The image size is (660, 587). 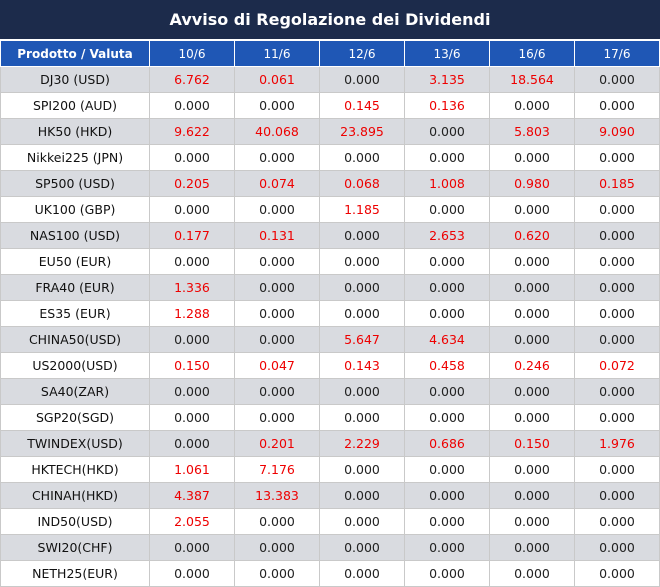 I want to click on value-cell: 0.145, so click(x=362, y=105).